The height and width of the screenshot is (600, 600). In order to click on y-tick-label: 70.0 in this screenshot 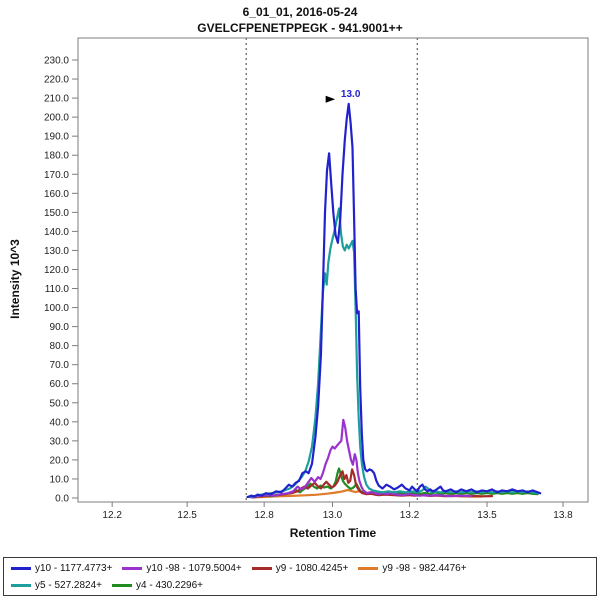, I will do `click(60, 365)`.